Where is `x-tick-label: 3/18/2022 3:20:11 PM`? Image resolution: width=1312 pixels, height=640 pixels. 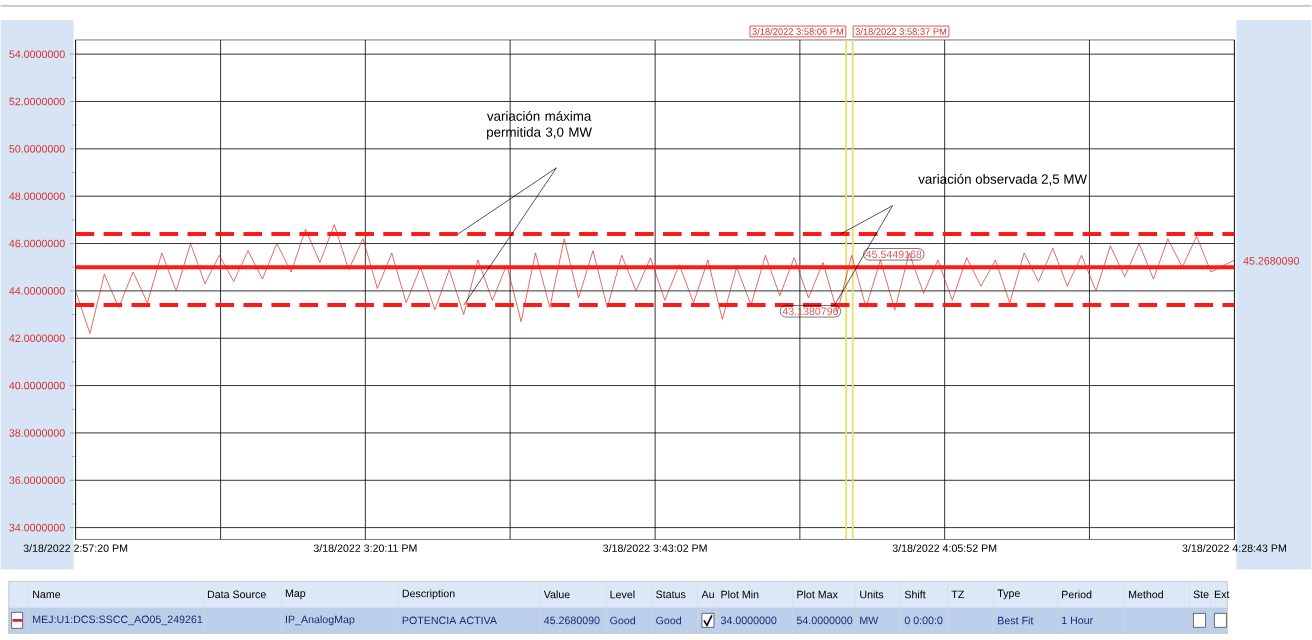
x-tick-label: 3/18/2022 3:20:11 PM is located at coordinates (365, 547).